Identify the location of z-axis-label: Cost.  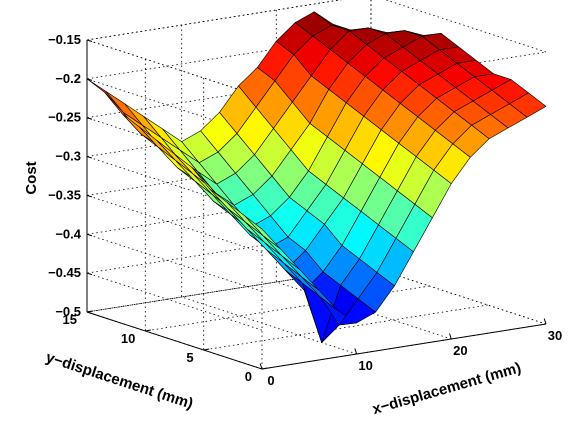
(31, 177).